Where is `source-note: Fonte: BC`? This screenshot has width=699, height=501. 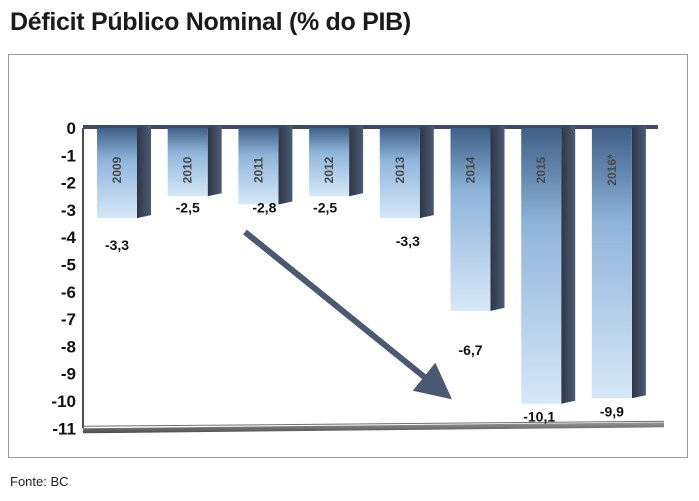 source-note: Fonte: BC is located at coordinates (39, 481).